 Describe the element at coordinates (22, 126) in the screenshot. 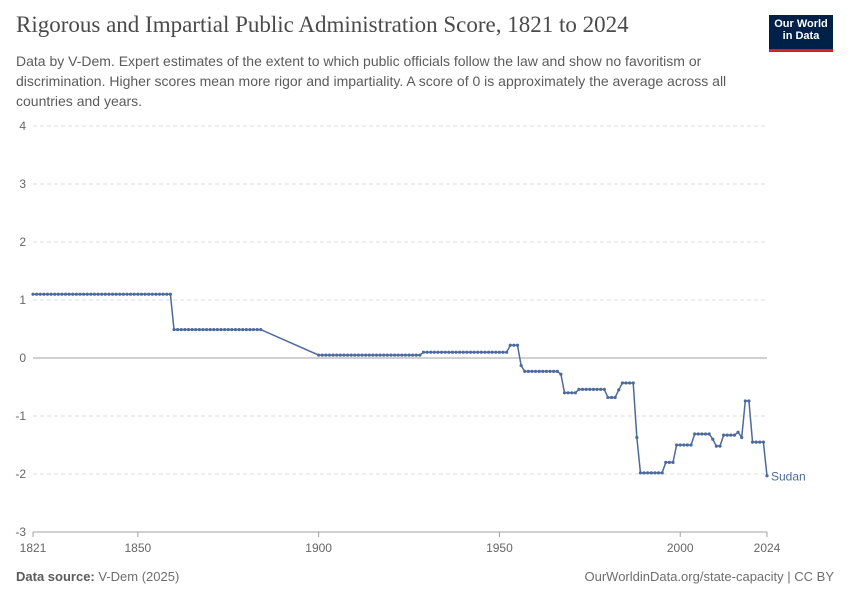

I see `y-tick-label: 4` at that location.